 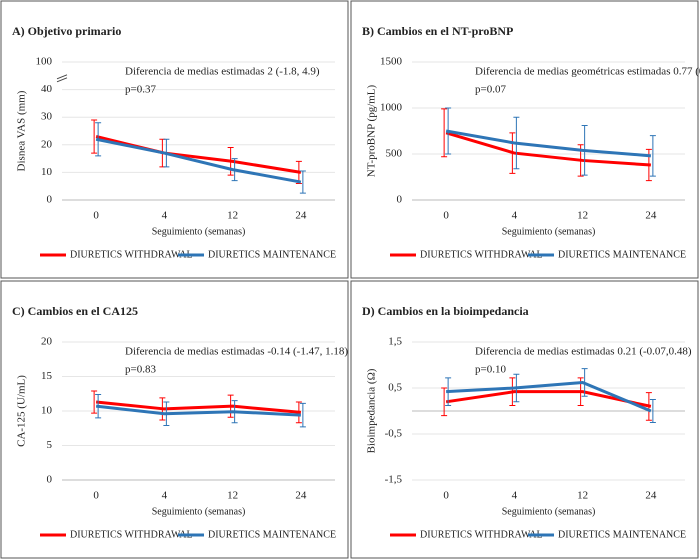 What do you see at coordinates (394, 154) in the screenshot?
I see `y-tick-label: 500` at bounding box center [394, 154].